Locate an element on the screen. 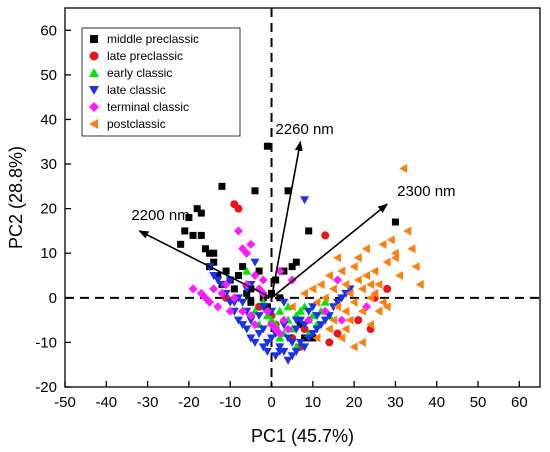 This screenshot has height=452, width=550. vector-label: 2200 nm is located at coordinates (160, 215).